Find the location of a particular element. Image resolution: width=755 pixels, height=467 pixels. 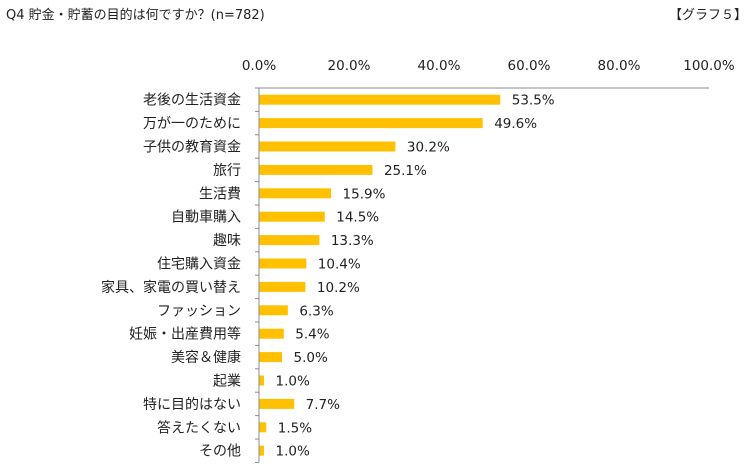

category-label: 妊娠・出産費用等 is located at coordinates (185, 334).